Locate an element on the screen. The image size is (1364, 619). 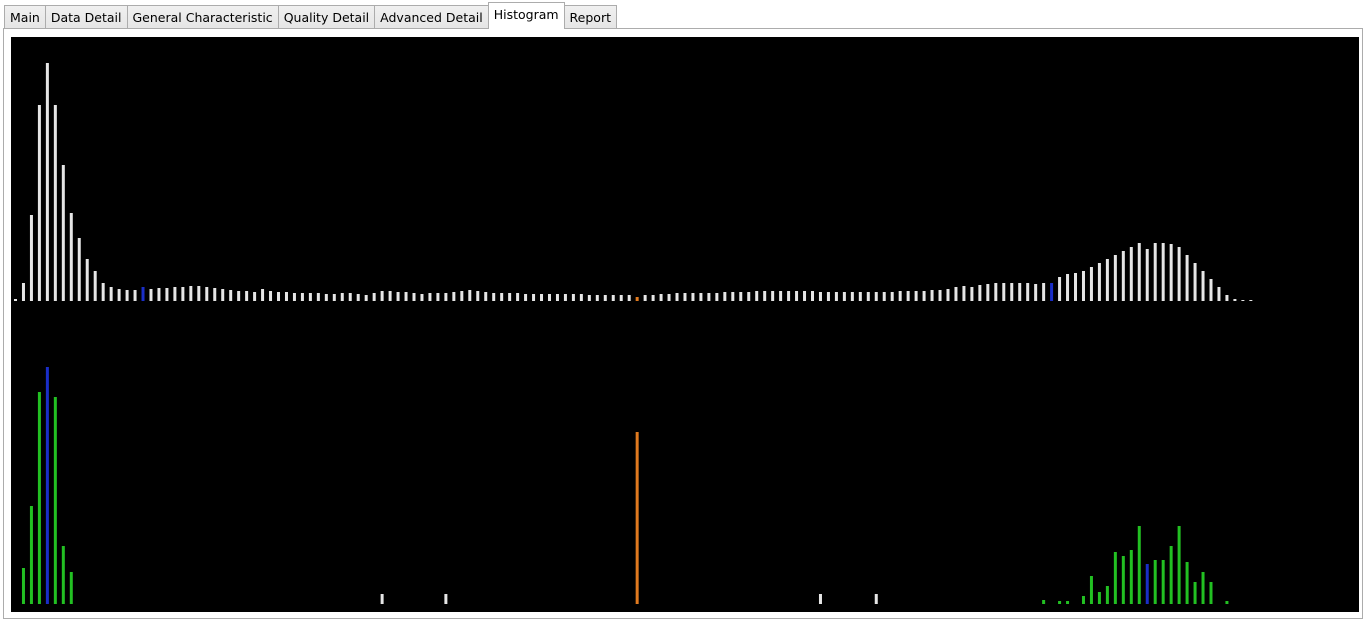
tab: General Characteristic is located at coordinates (202, 17).